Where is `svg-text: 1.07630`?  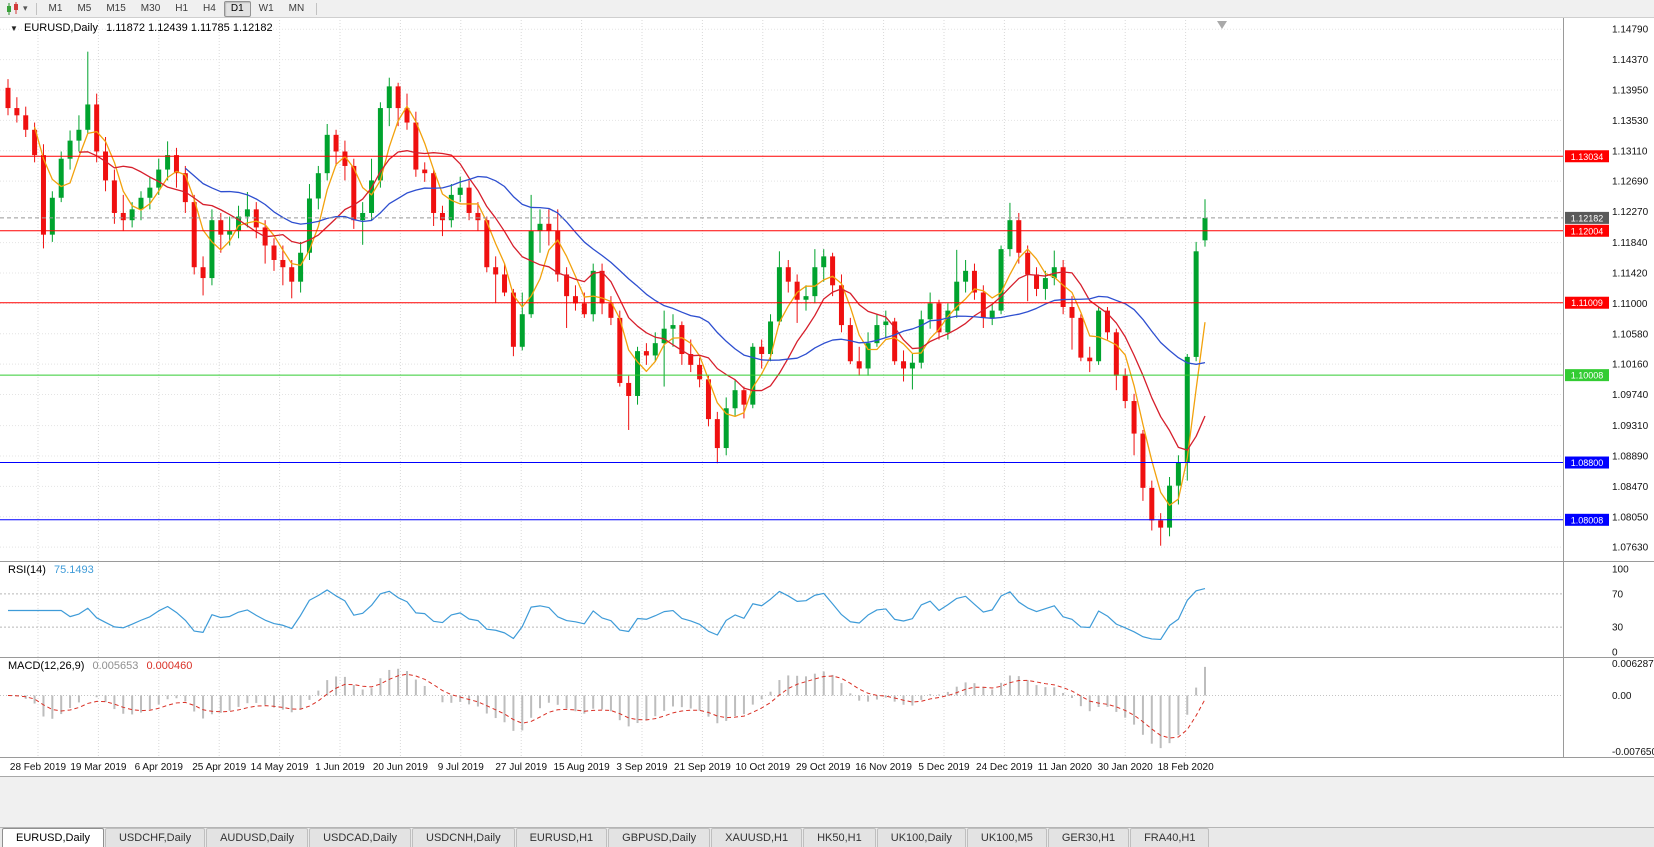 svg-text: 1.07630 is located at coordinates (1630, 548).